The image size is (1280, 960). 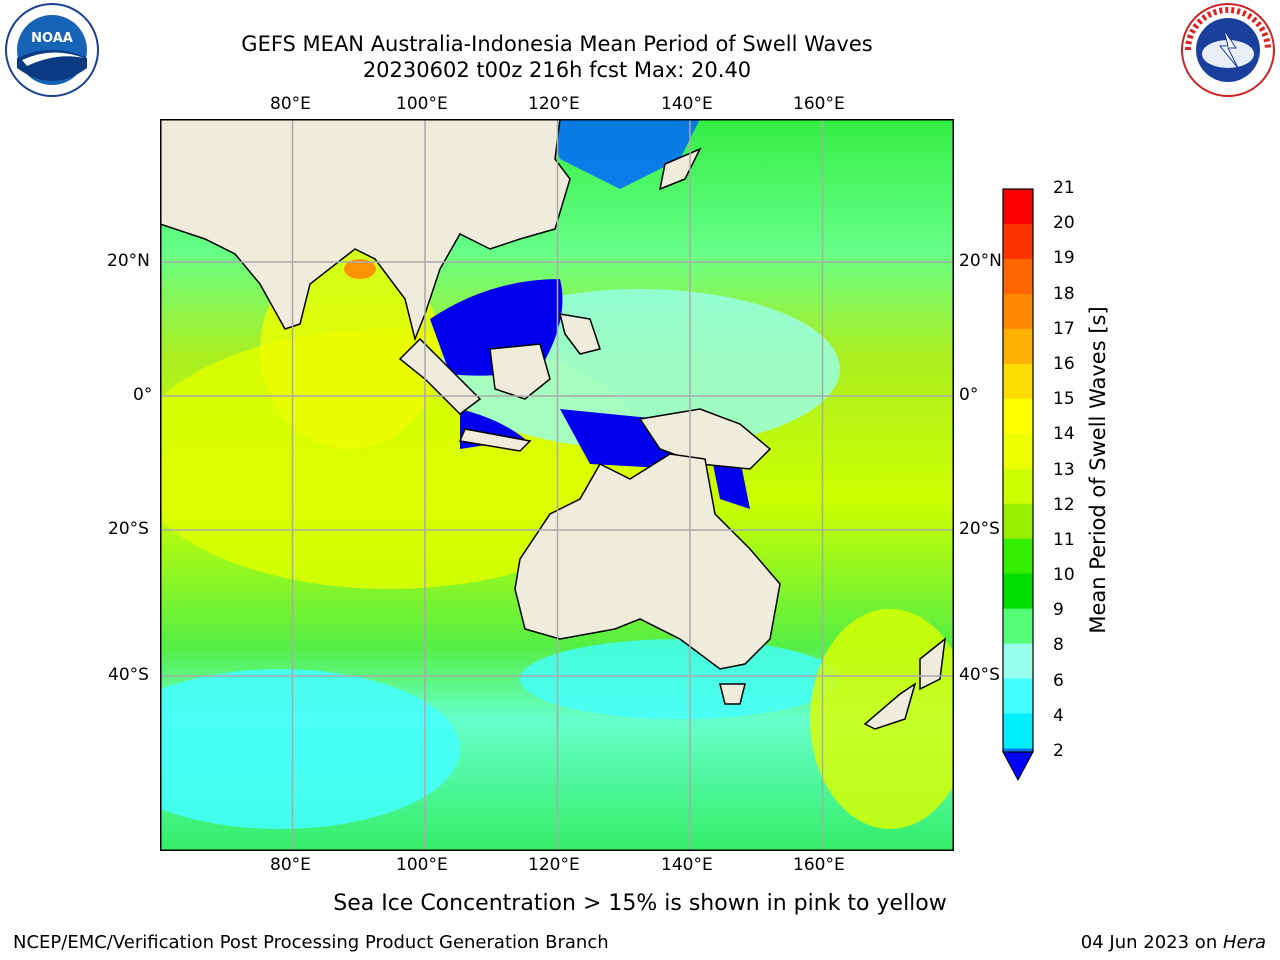 What do you see at coordinates (687, 865) in the screenshot?
I see `lon-tick-bottom-140e: 140°E` at bounding box center [687, 865].